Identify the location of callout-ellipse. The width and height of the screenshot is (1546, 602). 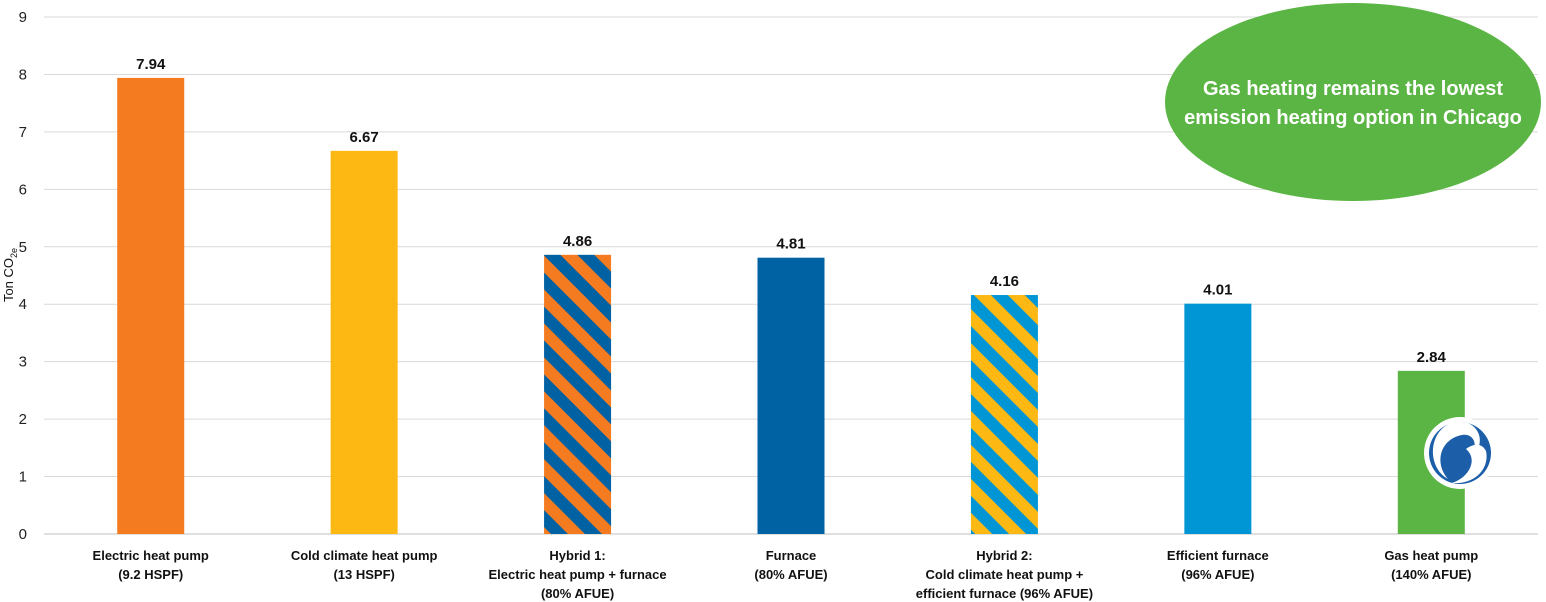
(1353, 102).